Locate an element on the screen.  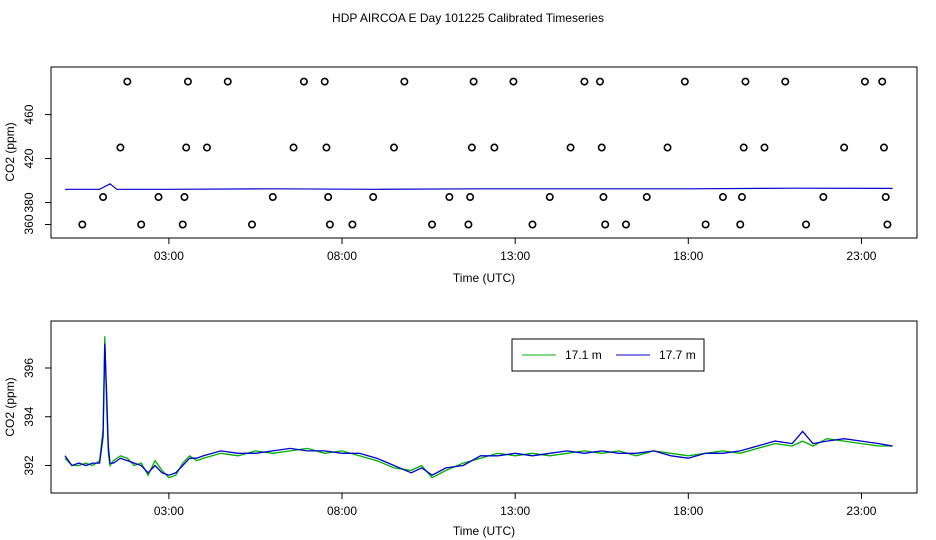
bottom-y-tick-label: 394 is located at coordinates (29, 416).